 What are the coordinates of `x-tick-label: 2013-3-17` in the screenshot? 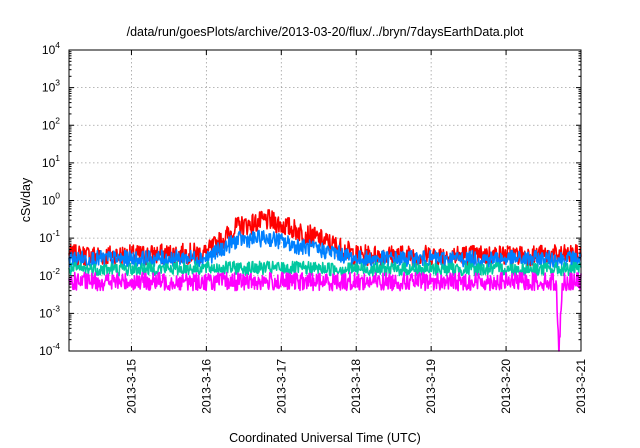 It's located at (281, 386).